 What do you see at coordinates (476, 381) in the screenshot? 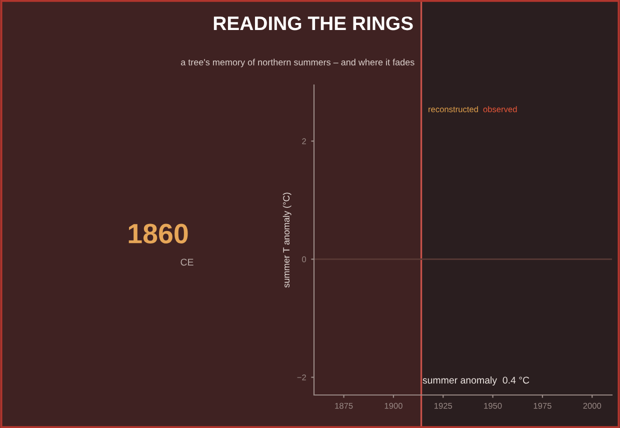
I see `annotation: summer anomaly 0.4 °C` at bounding box center [476, 381].